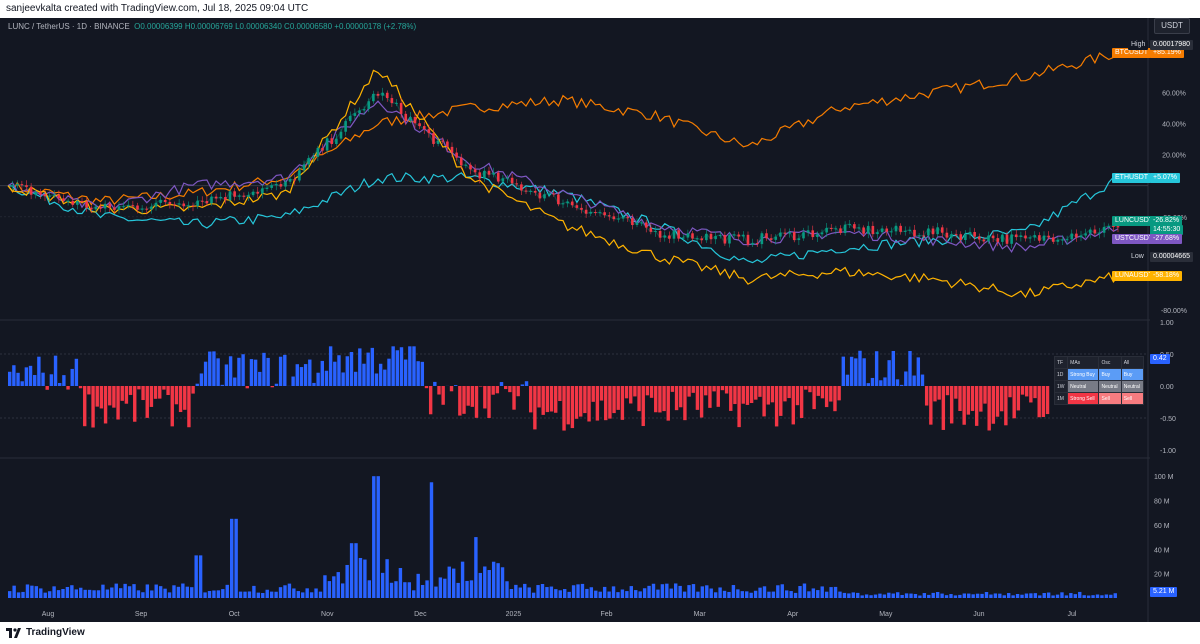  What do you see at coordinates (1061, 398) in the screenshot?
I see `table-cell: 1M` at bounding box center [1061, 398].